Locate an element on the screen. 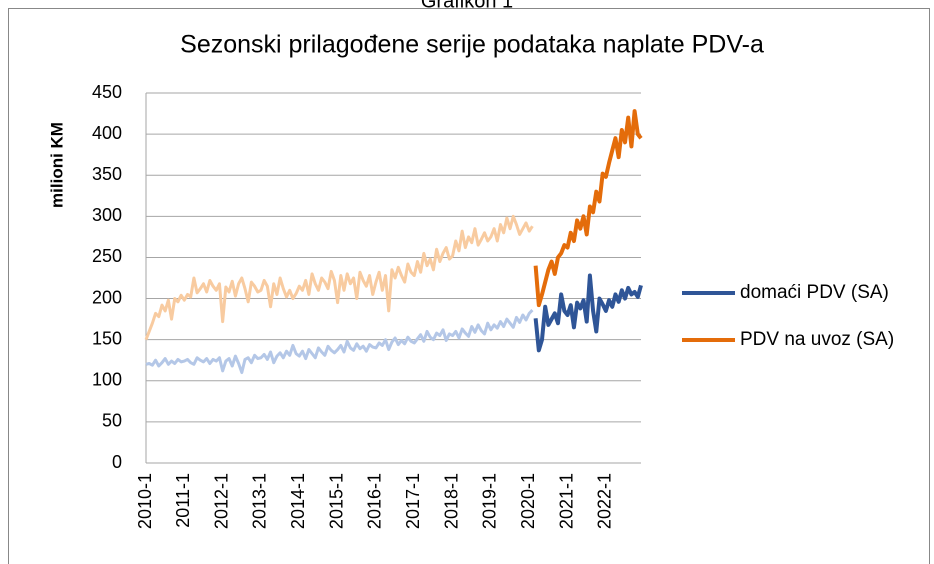  x-tick-label: 2010-1 is located at coordinates (145, 501).